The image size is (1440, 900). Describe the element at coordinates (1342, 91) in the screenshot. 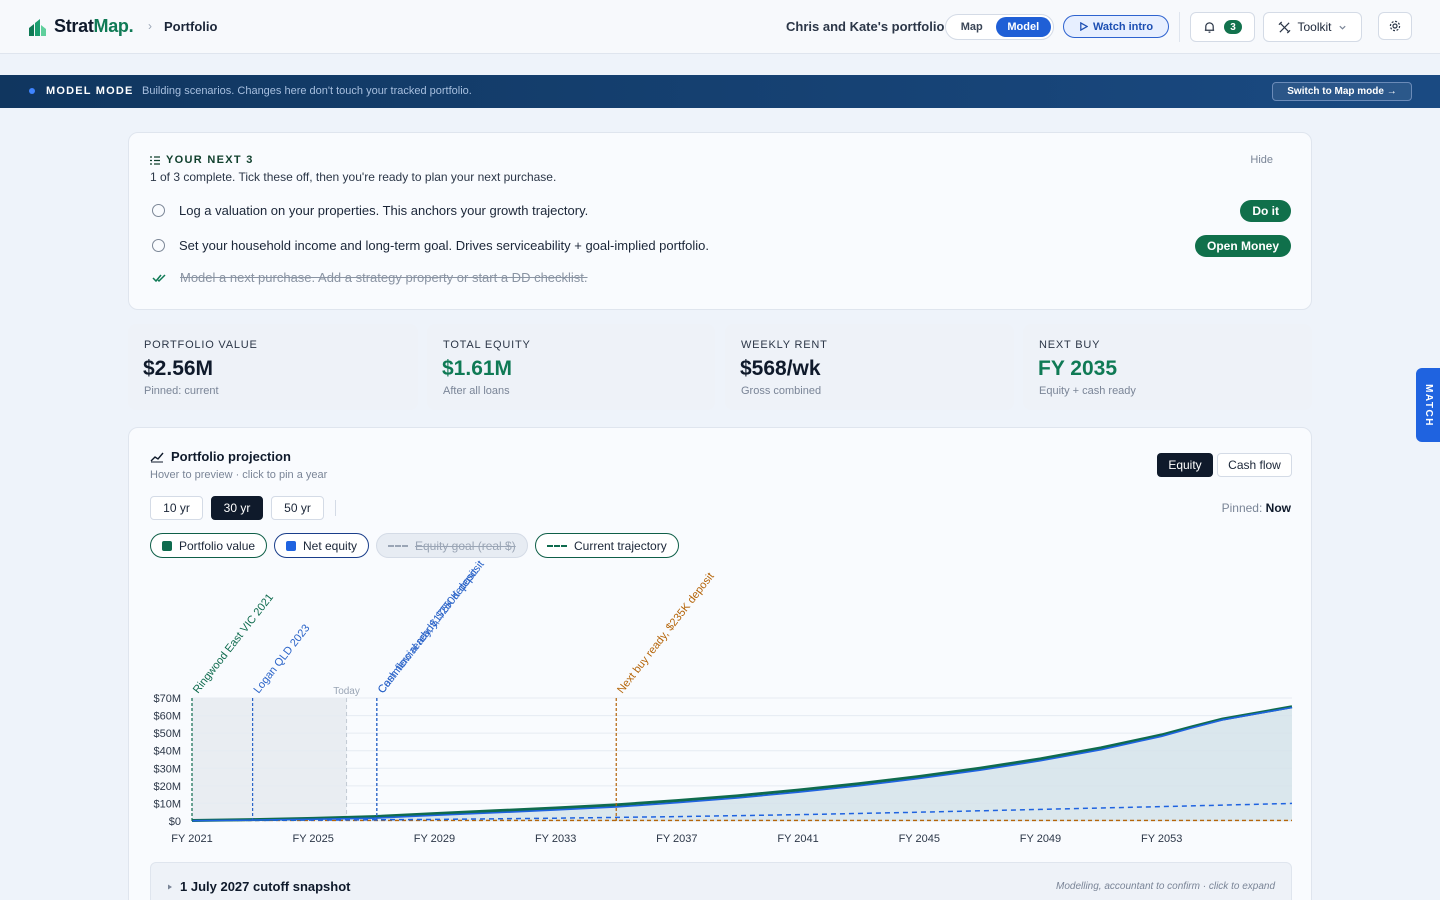

I see `switch-to-map-button: Switch to Map mode →` at that location.